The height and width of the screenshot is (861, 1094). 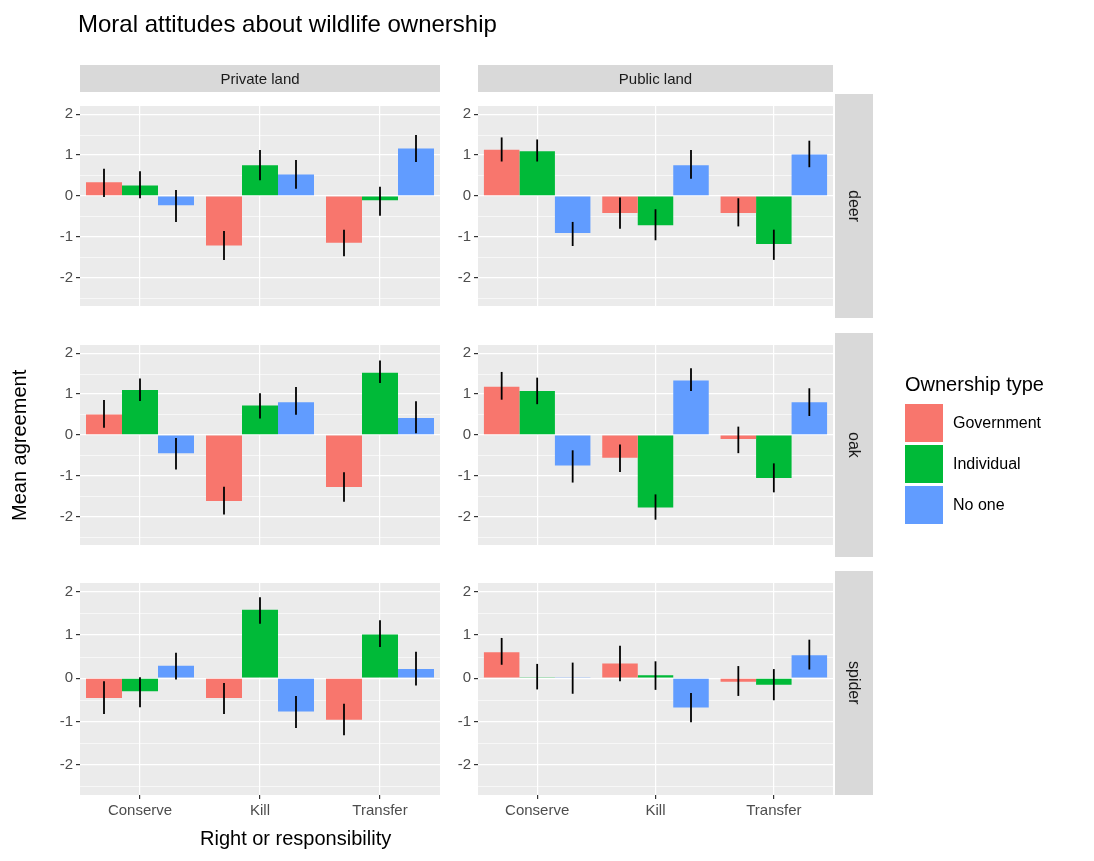 I want to click on legend-label: Individual, so click(x=987, y=463).